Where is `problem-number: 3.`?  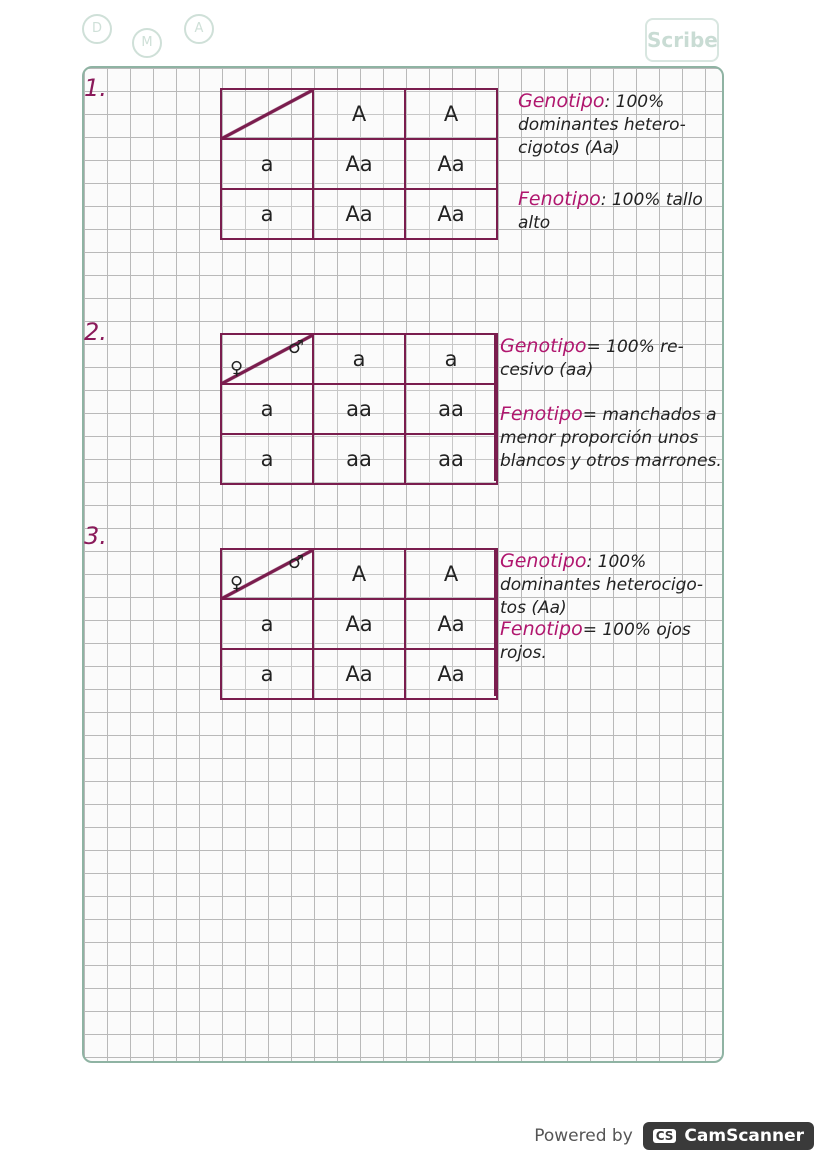 problem-number: 3. is located at coordinates (95, 536).